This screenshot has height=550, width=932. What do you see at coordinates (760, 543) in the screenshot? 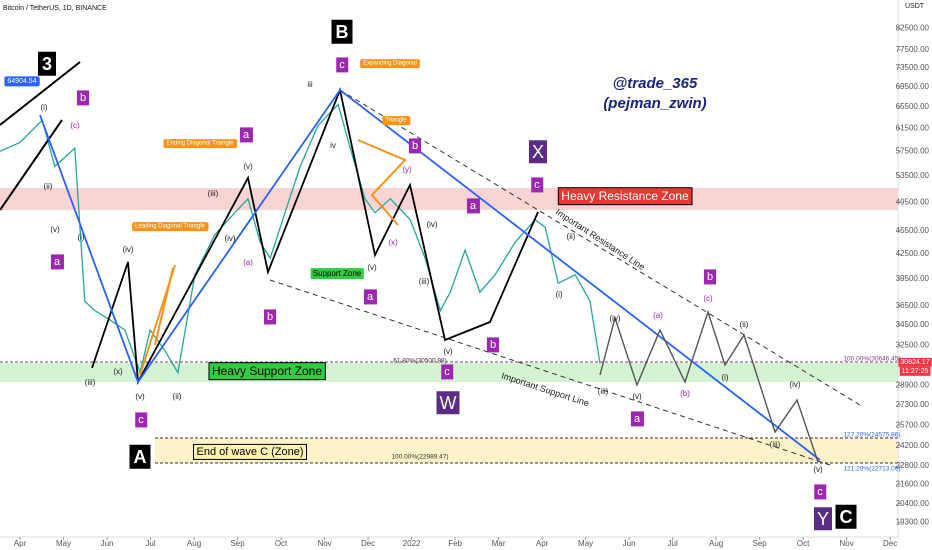
I see `x-tick-label: Sep` at bounding box center [760, 543].